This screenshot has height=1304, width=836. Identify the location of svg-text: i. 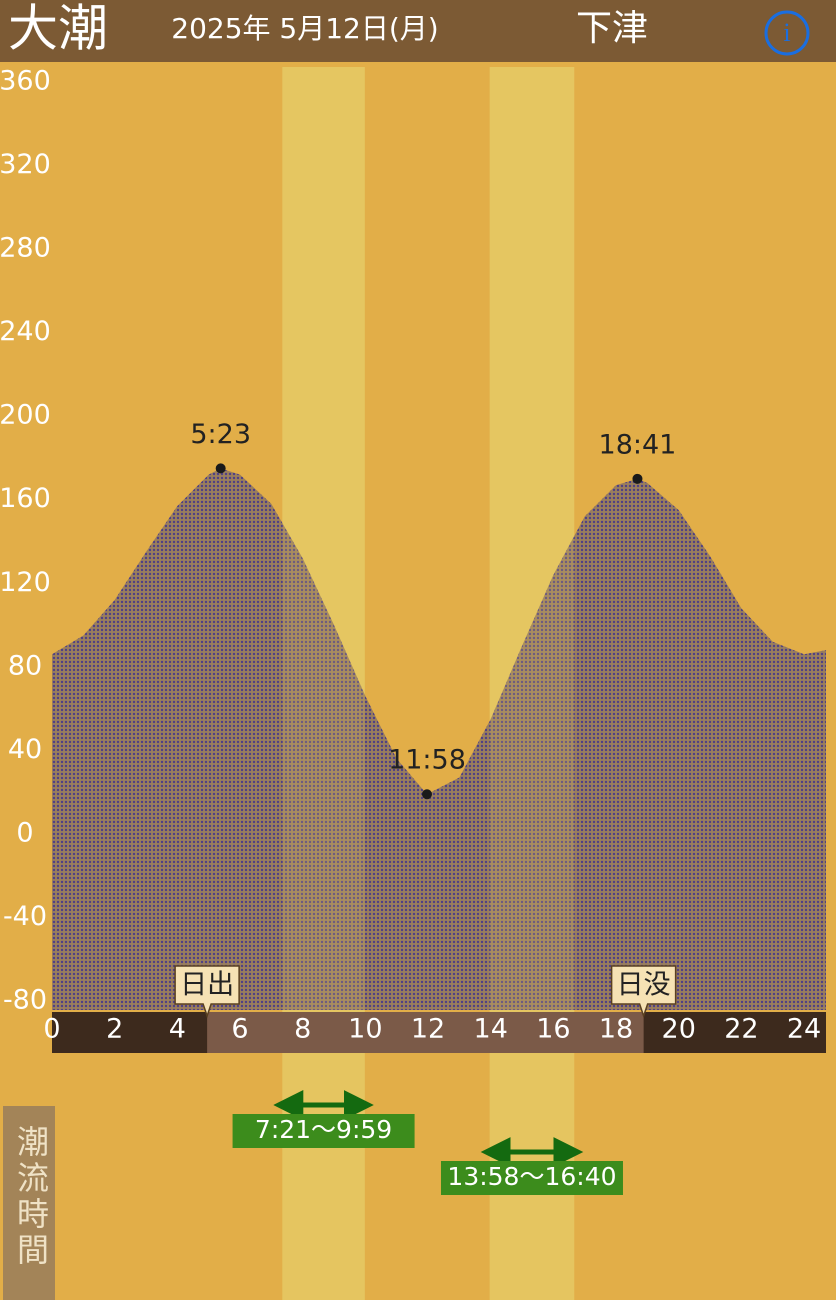
(786, 32).